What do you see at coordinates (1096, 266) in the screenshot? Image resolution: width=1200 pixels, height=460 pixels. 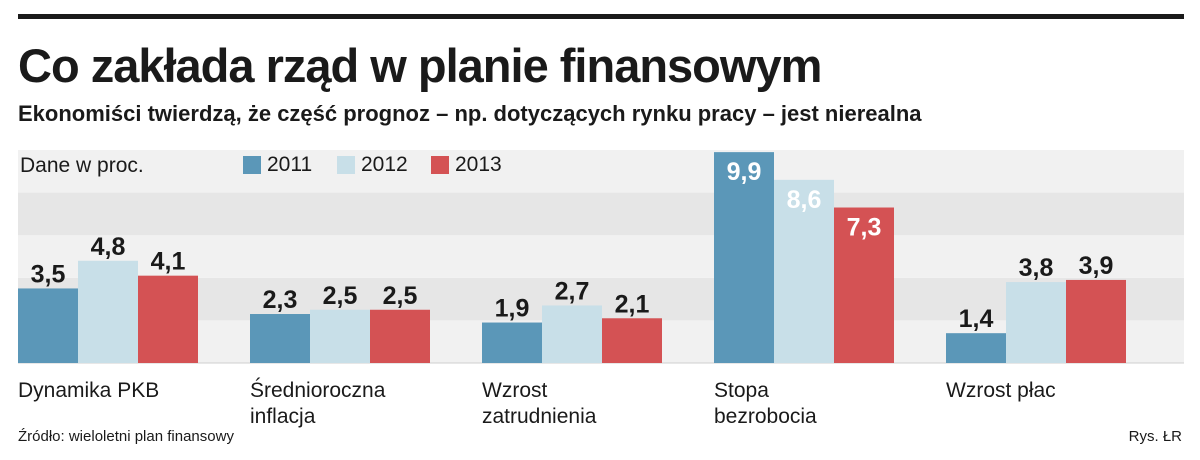 I see `data-label-2013-5: 3,9` at bounding box center [1096, 266].